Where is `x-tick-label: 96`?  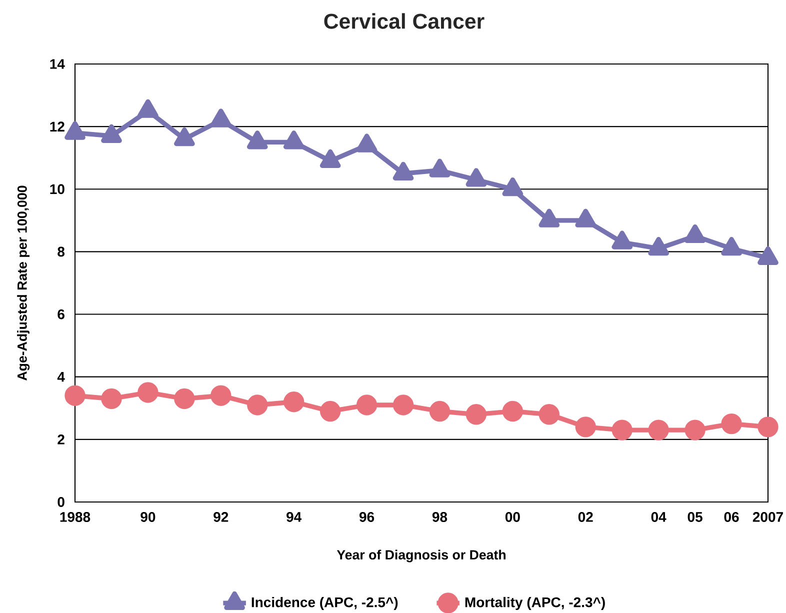
x-tick-label: 96 is located at coordinates (366, 517).